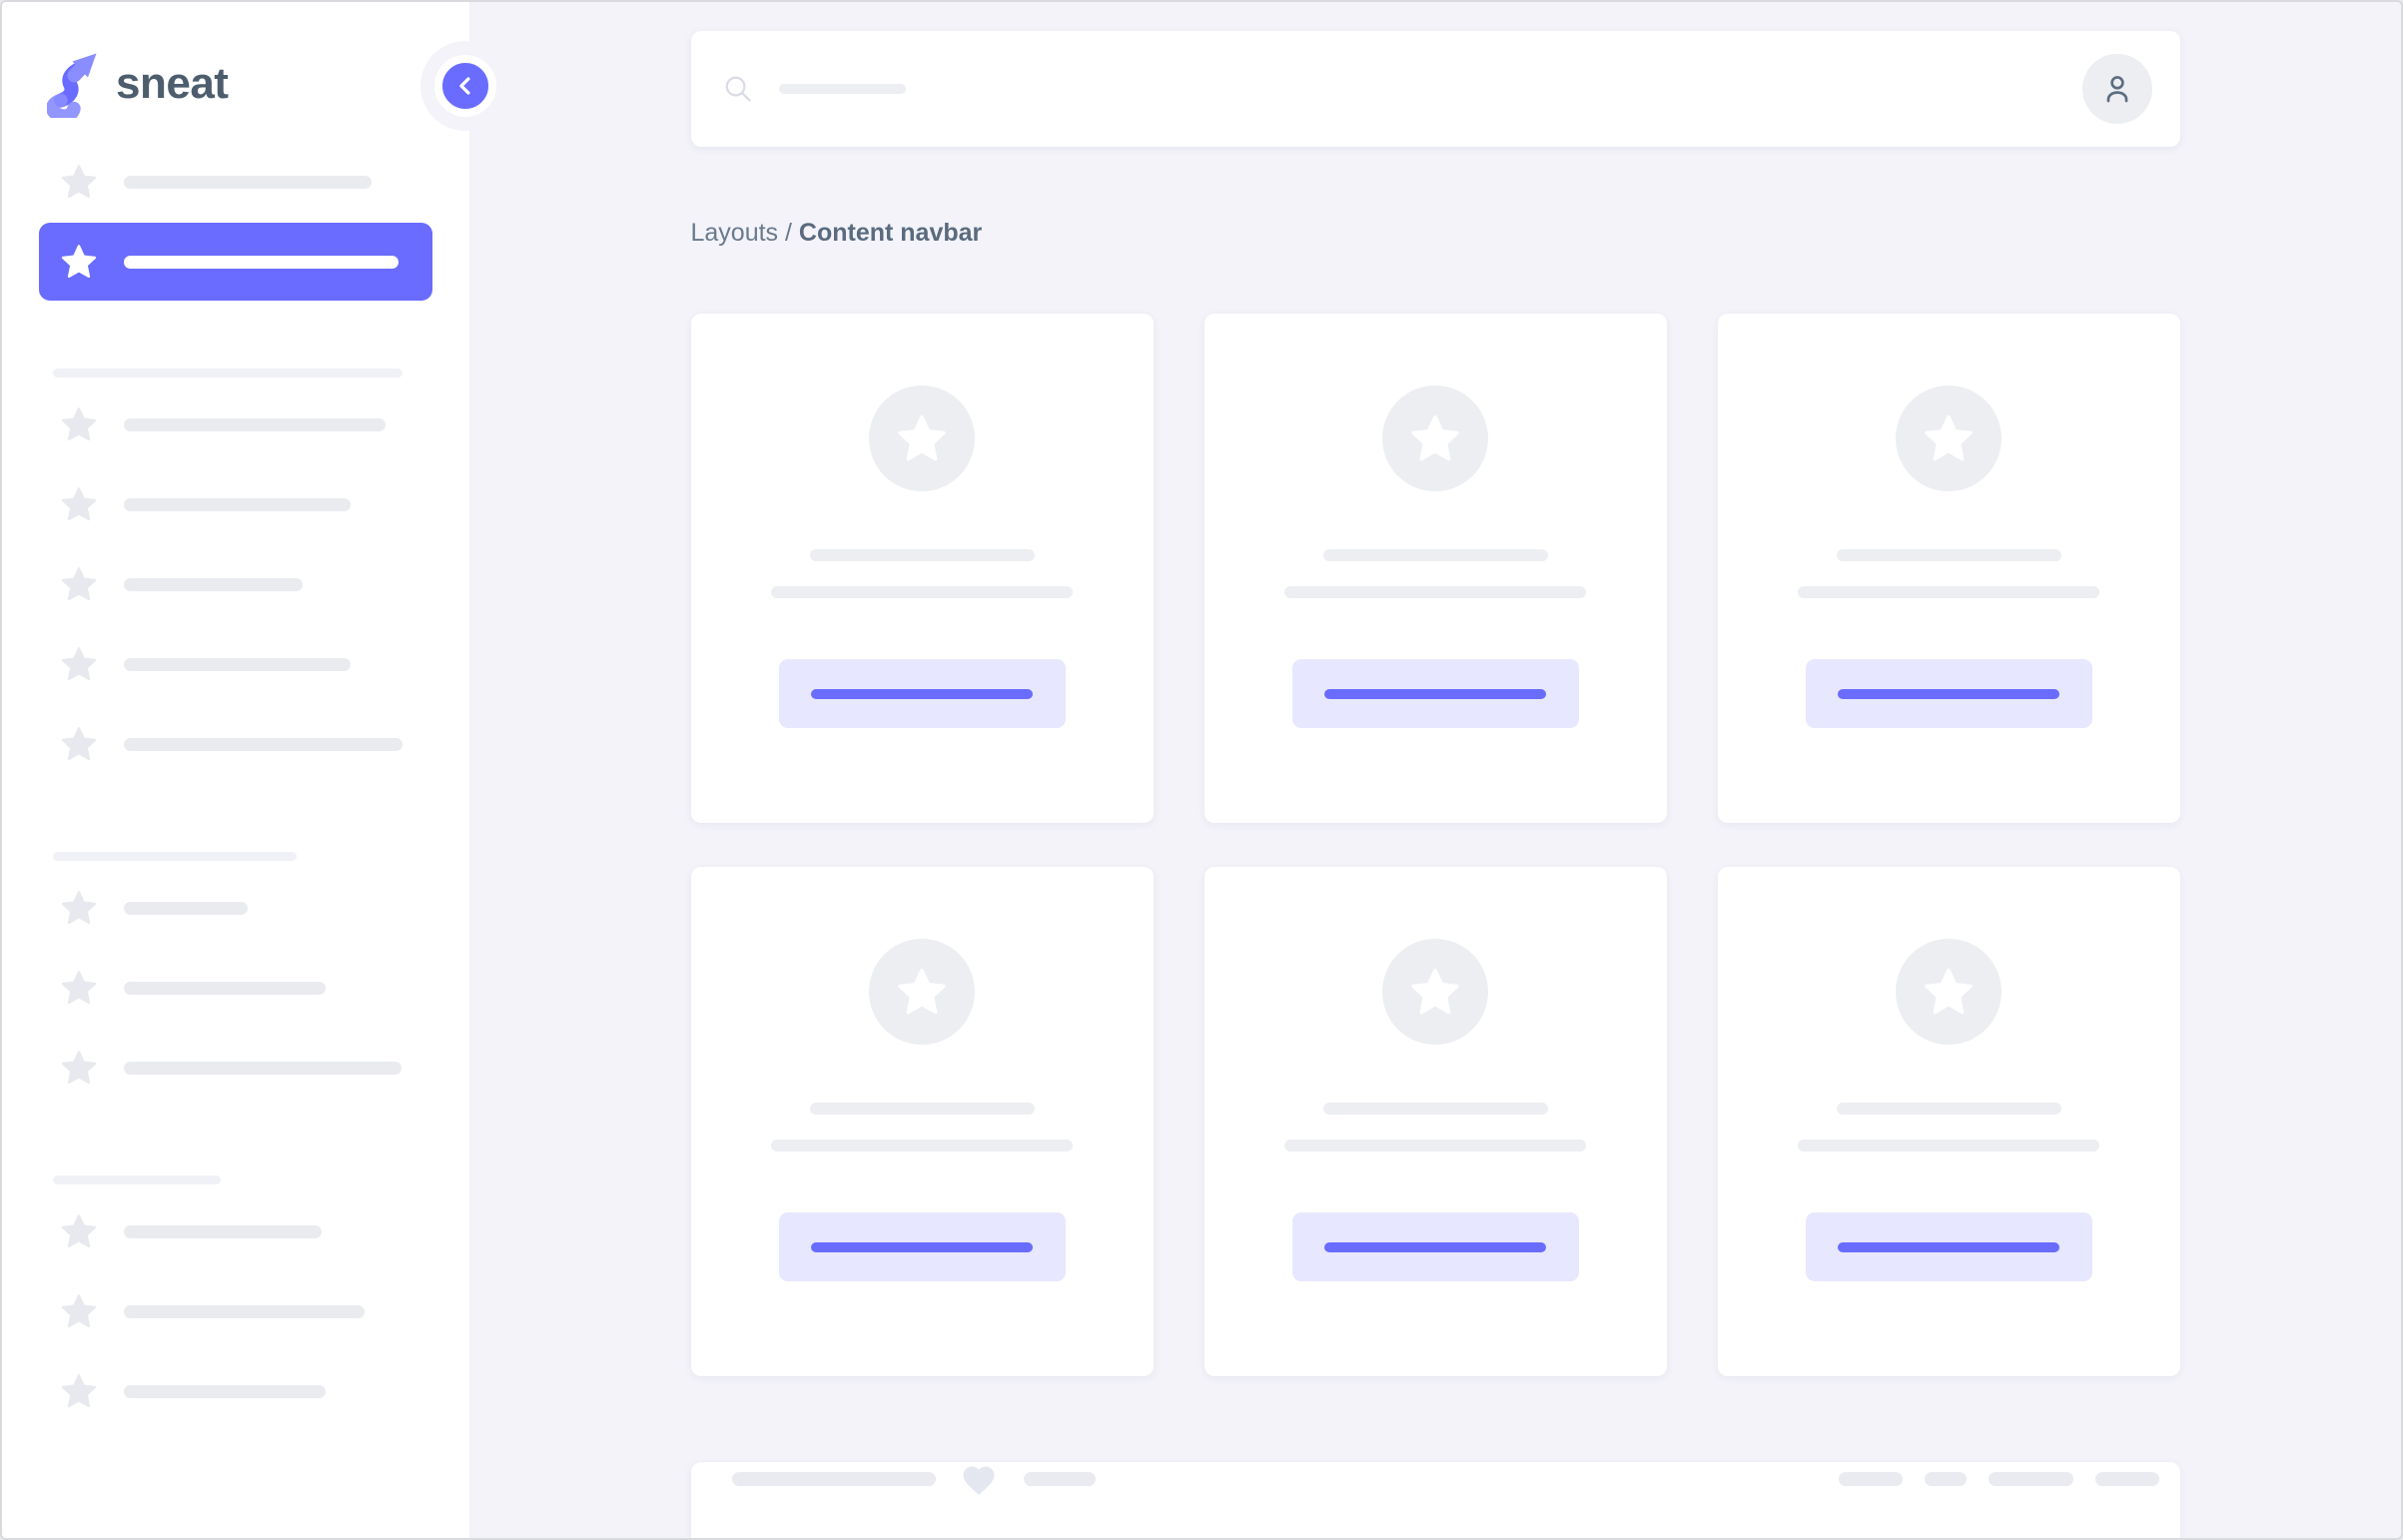 This screenshot has width=2403, height=1540. I want to click on breadcrumb-section: Layouts, so click(735, 233).